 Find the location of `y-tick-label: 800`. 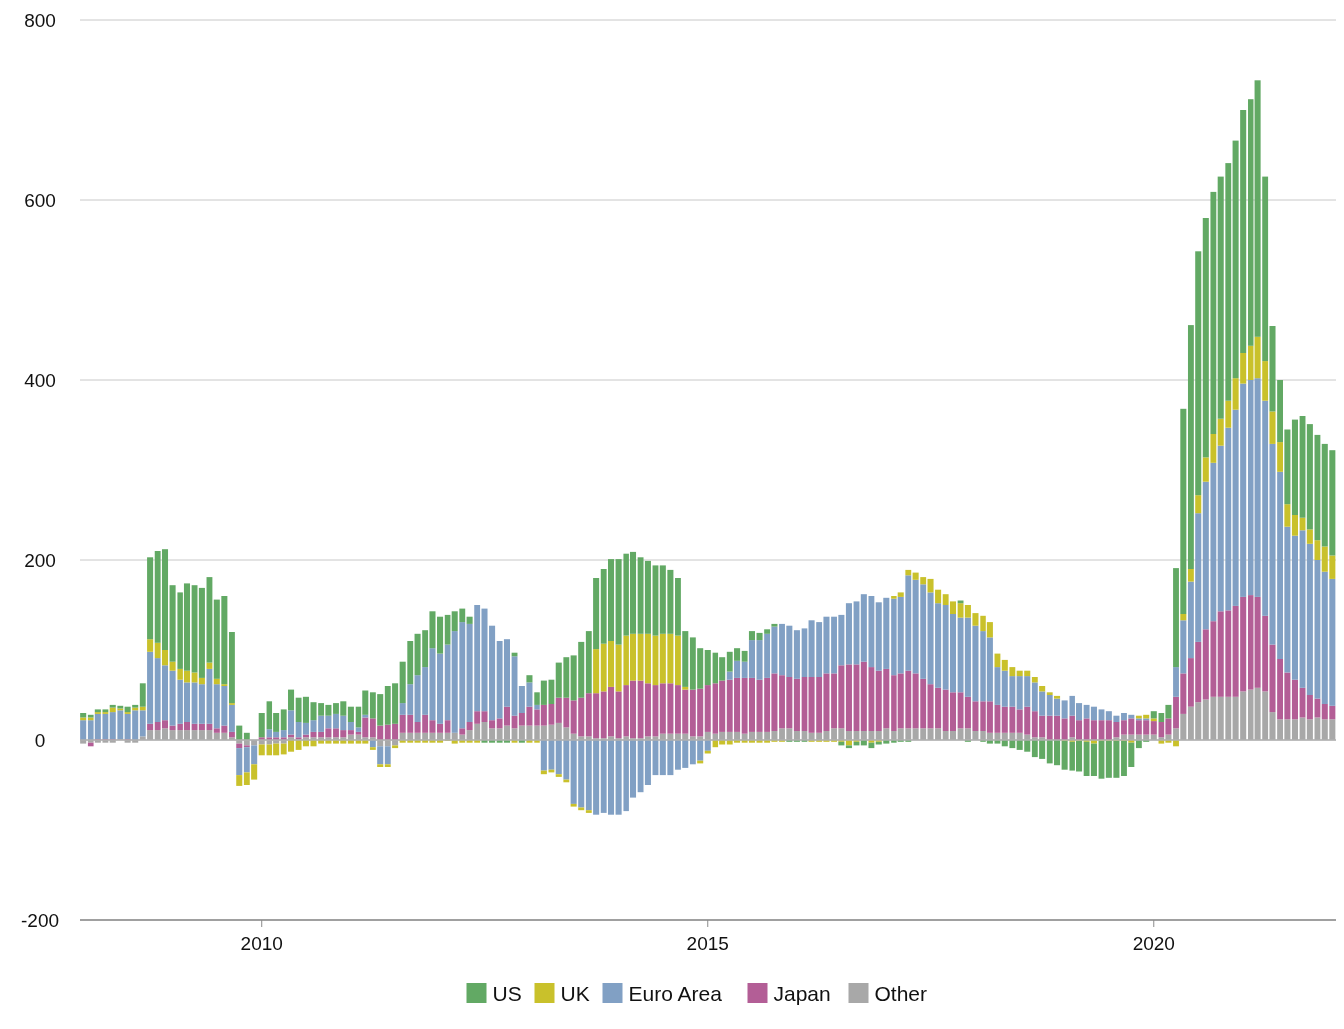

y-tick-label: 800 is located at coordinates (40, 20).